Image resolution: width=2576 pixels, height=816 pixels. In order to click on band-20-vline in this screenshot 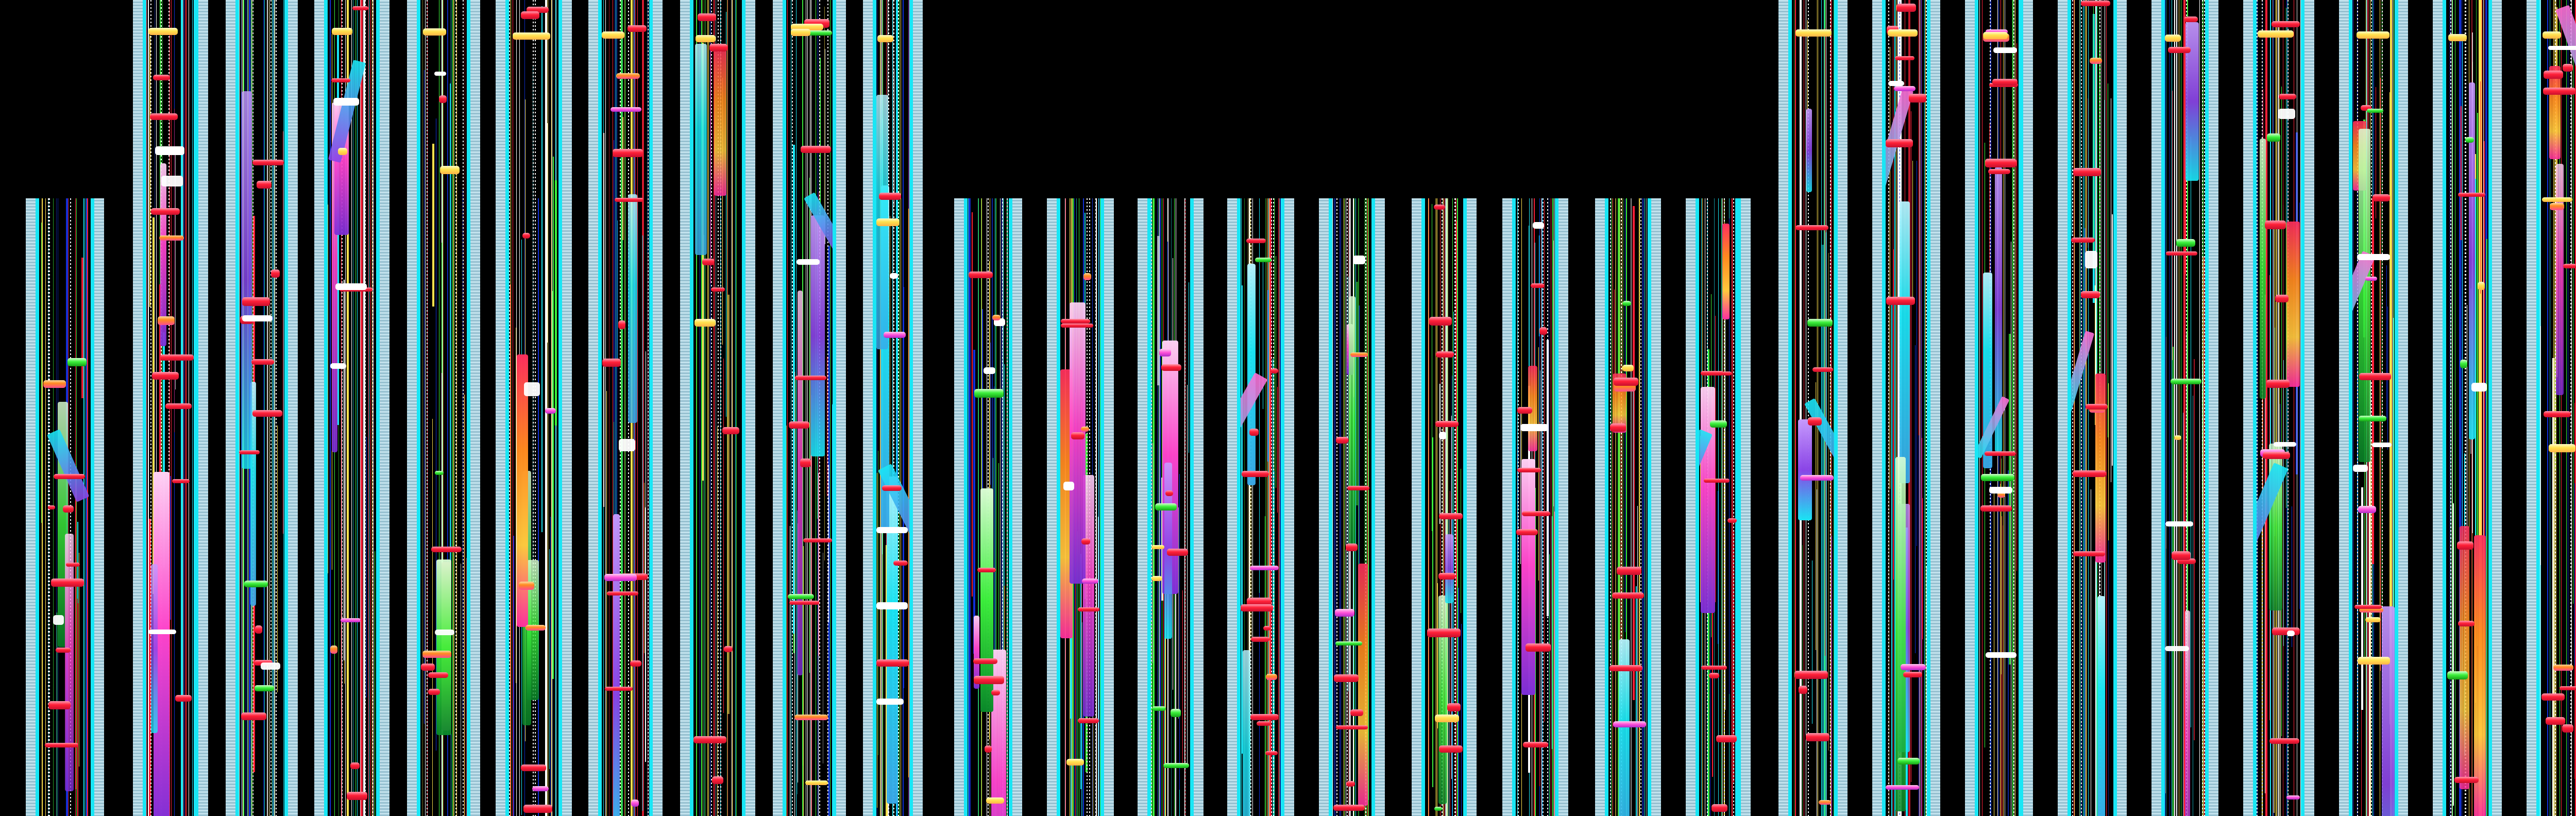, I will do `click(1826, 524)`.